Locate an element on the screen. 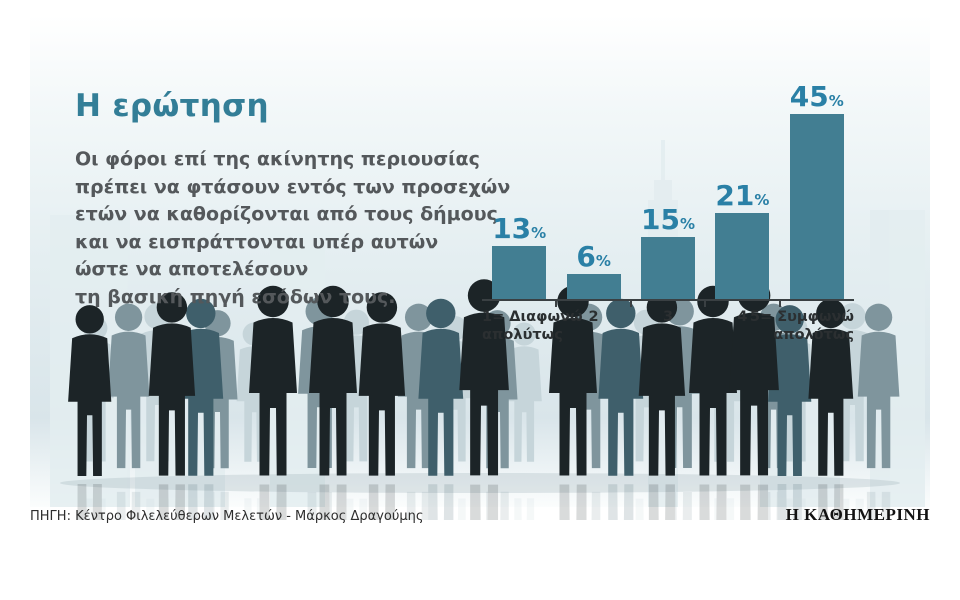  x-tick-label: 5= Συμφωνώ απολύτως is located at coordinates (801, 326).